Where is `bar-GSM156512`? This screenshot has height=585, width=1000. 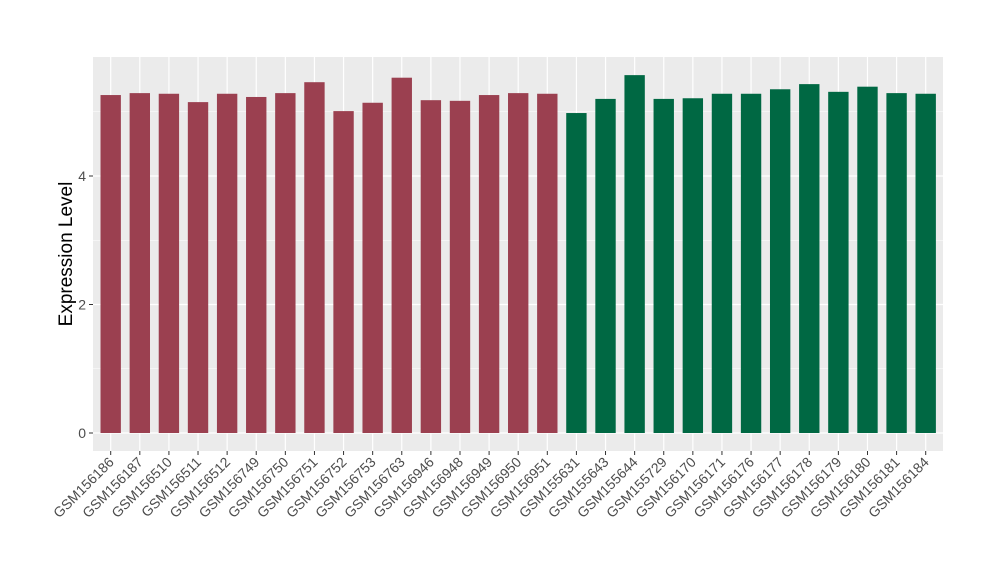
bar-GSM156512 is located at coordinates (227, 263).